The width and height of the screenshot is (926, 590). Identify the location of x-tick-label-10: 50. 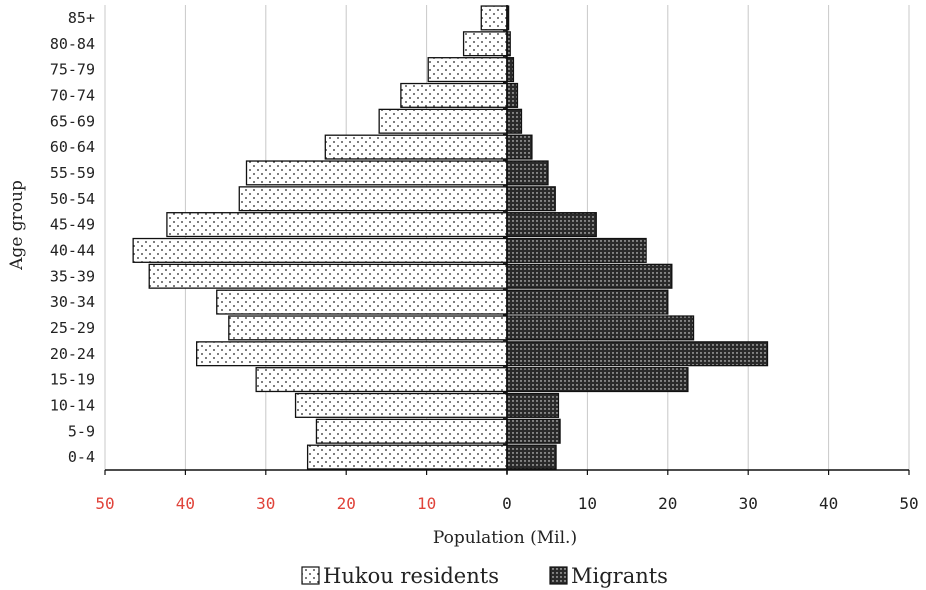
(908, 503).